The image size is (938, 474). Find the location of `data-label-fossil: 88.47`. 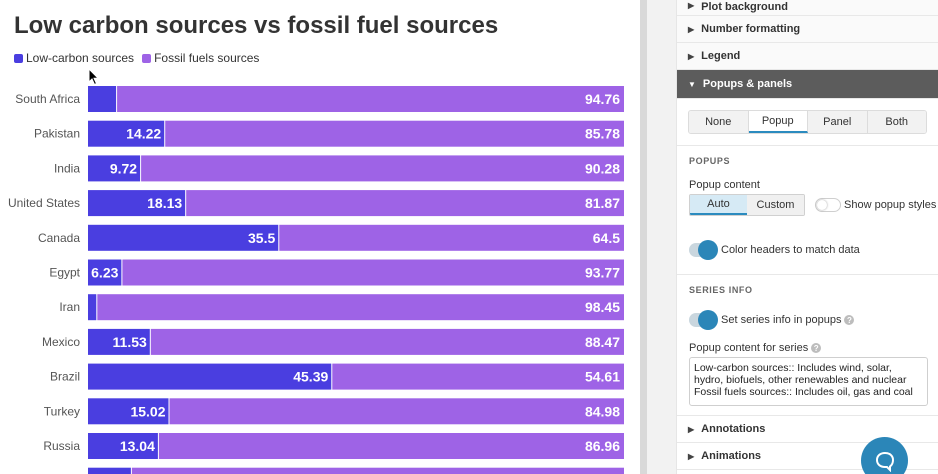

data-label-fossil: 88.47 is located at coordinates (602, 342).